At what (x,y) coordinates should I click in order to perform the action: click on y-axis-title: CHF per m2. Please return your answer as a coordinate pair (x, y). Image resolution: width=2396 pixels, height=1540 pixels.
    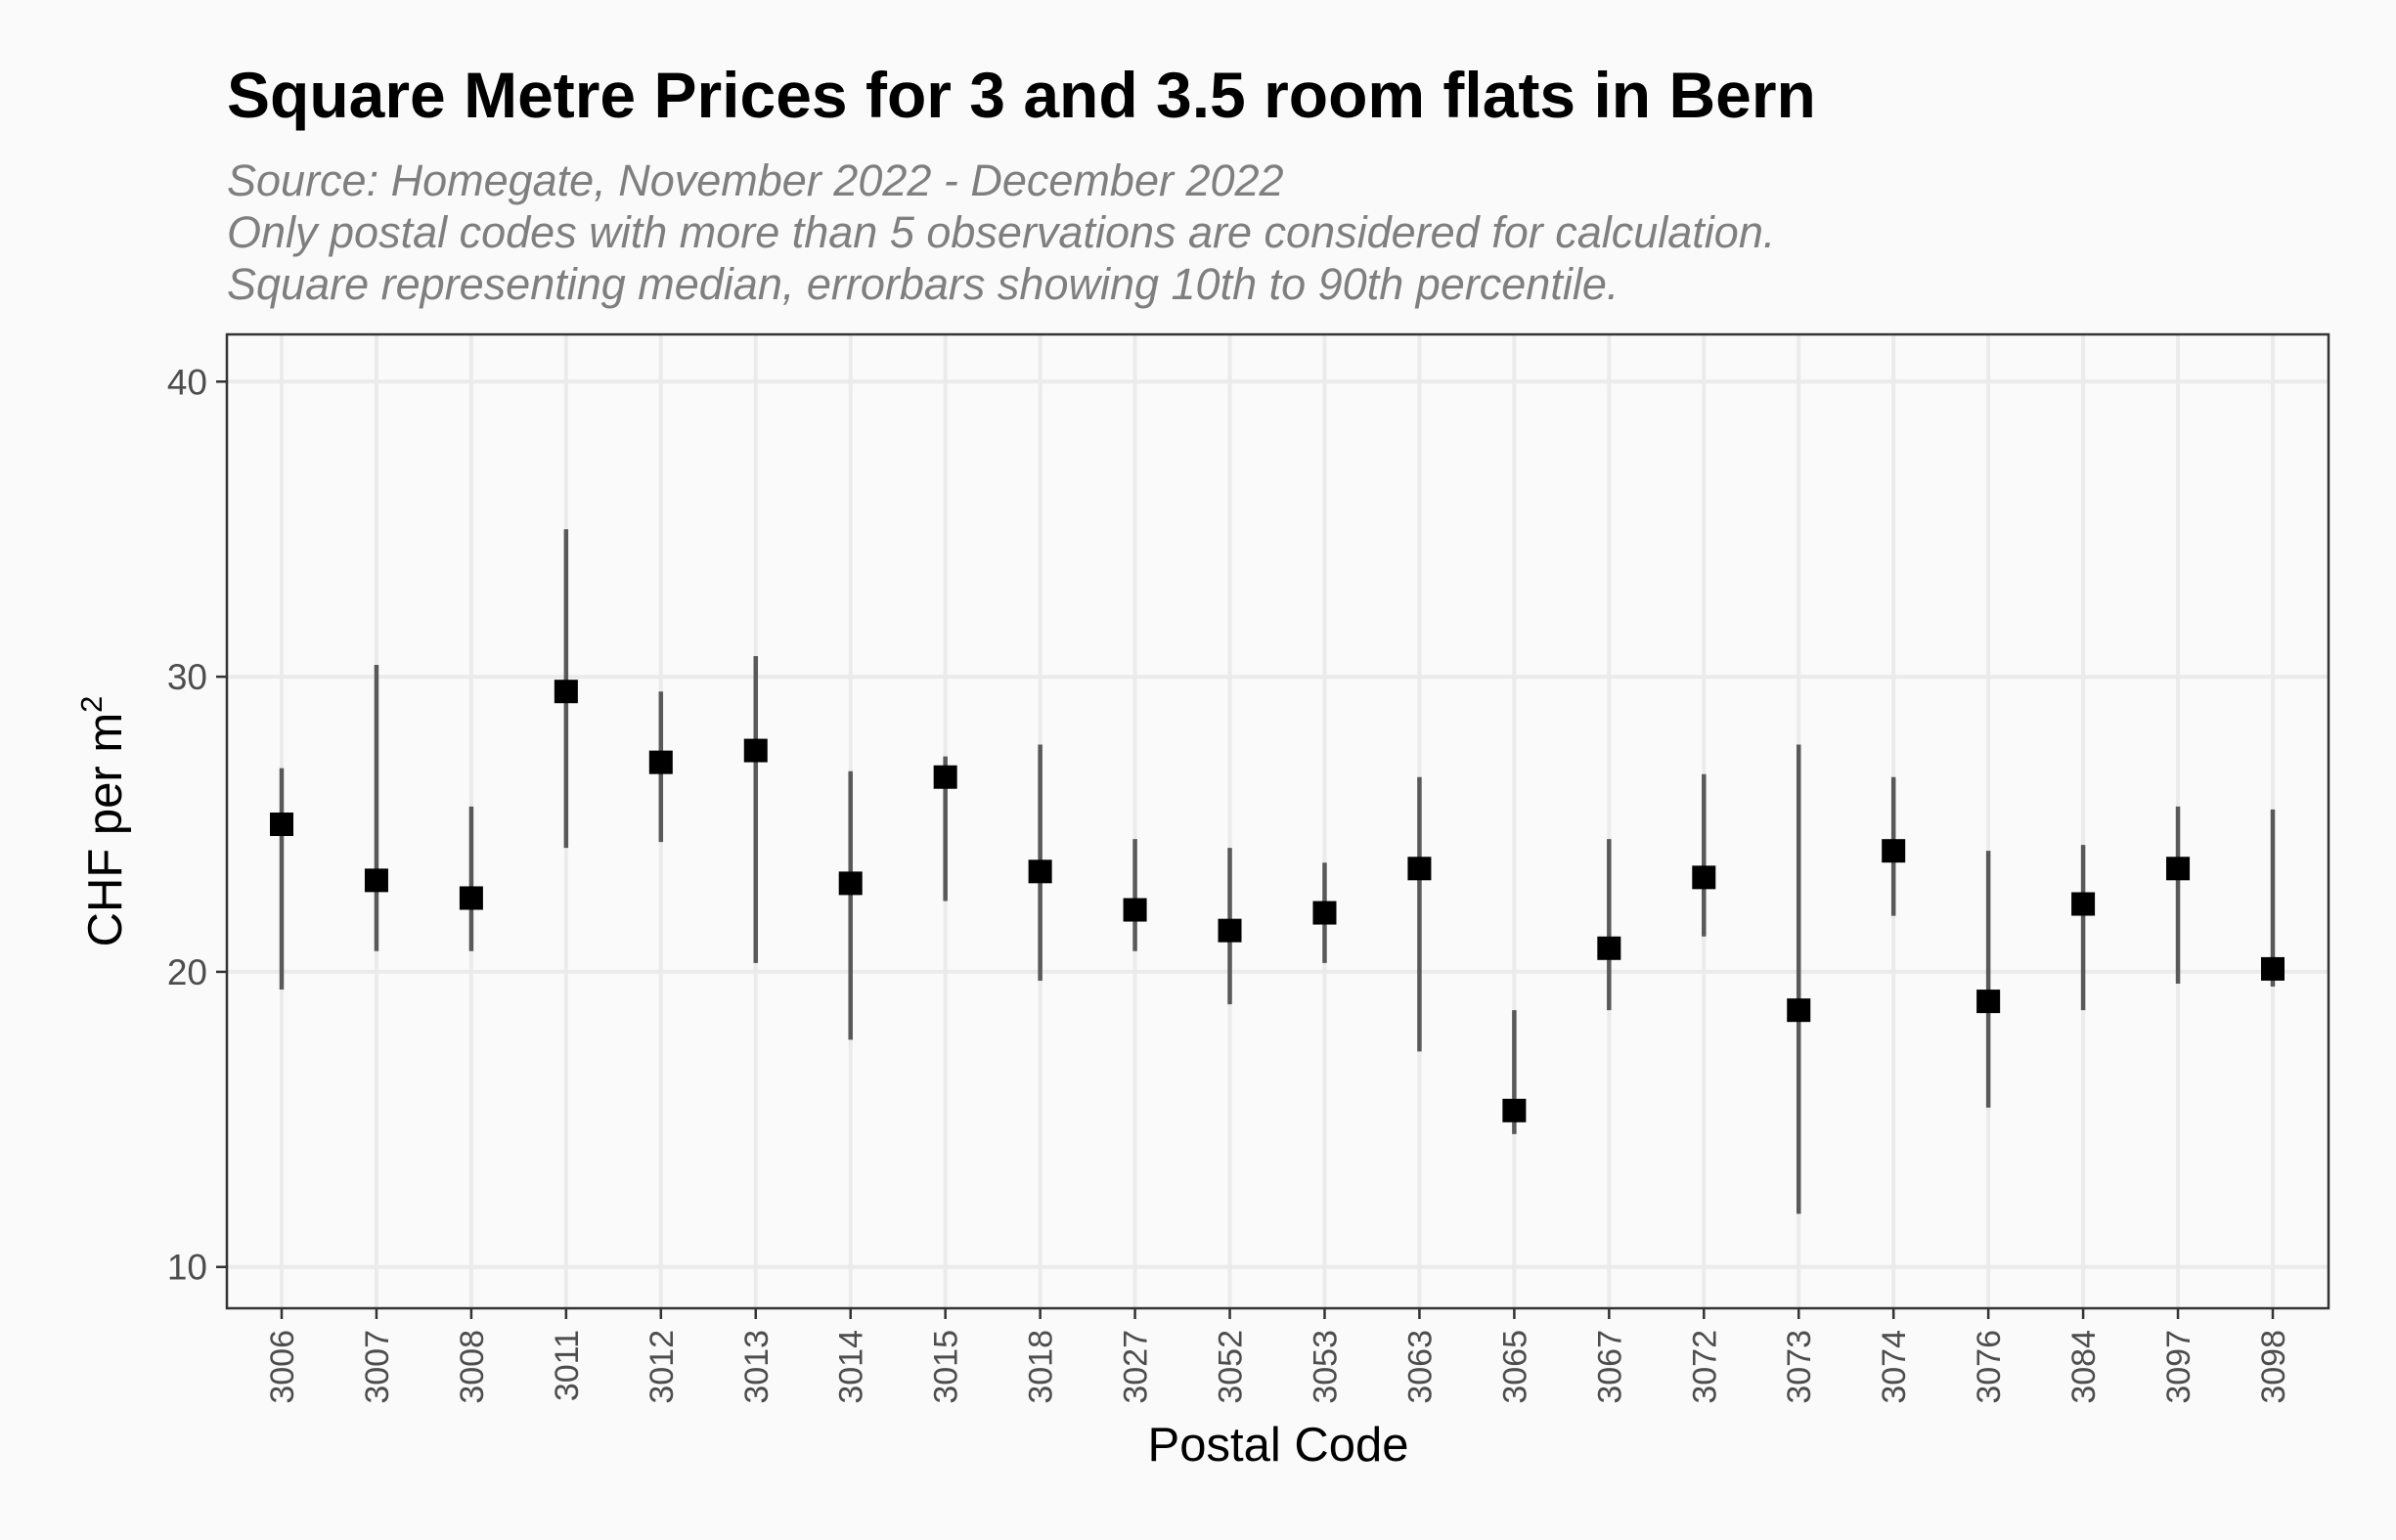
    Looking at the image, I should click on (103, 821).